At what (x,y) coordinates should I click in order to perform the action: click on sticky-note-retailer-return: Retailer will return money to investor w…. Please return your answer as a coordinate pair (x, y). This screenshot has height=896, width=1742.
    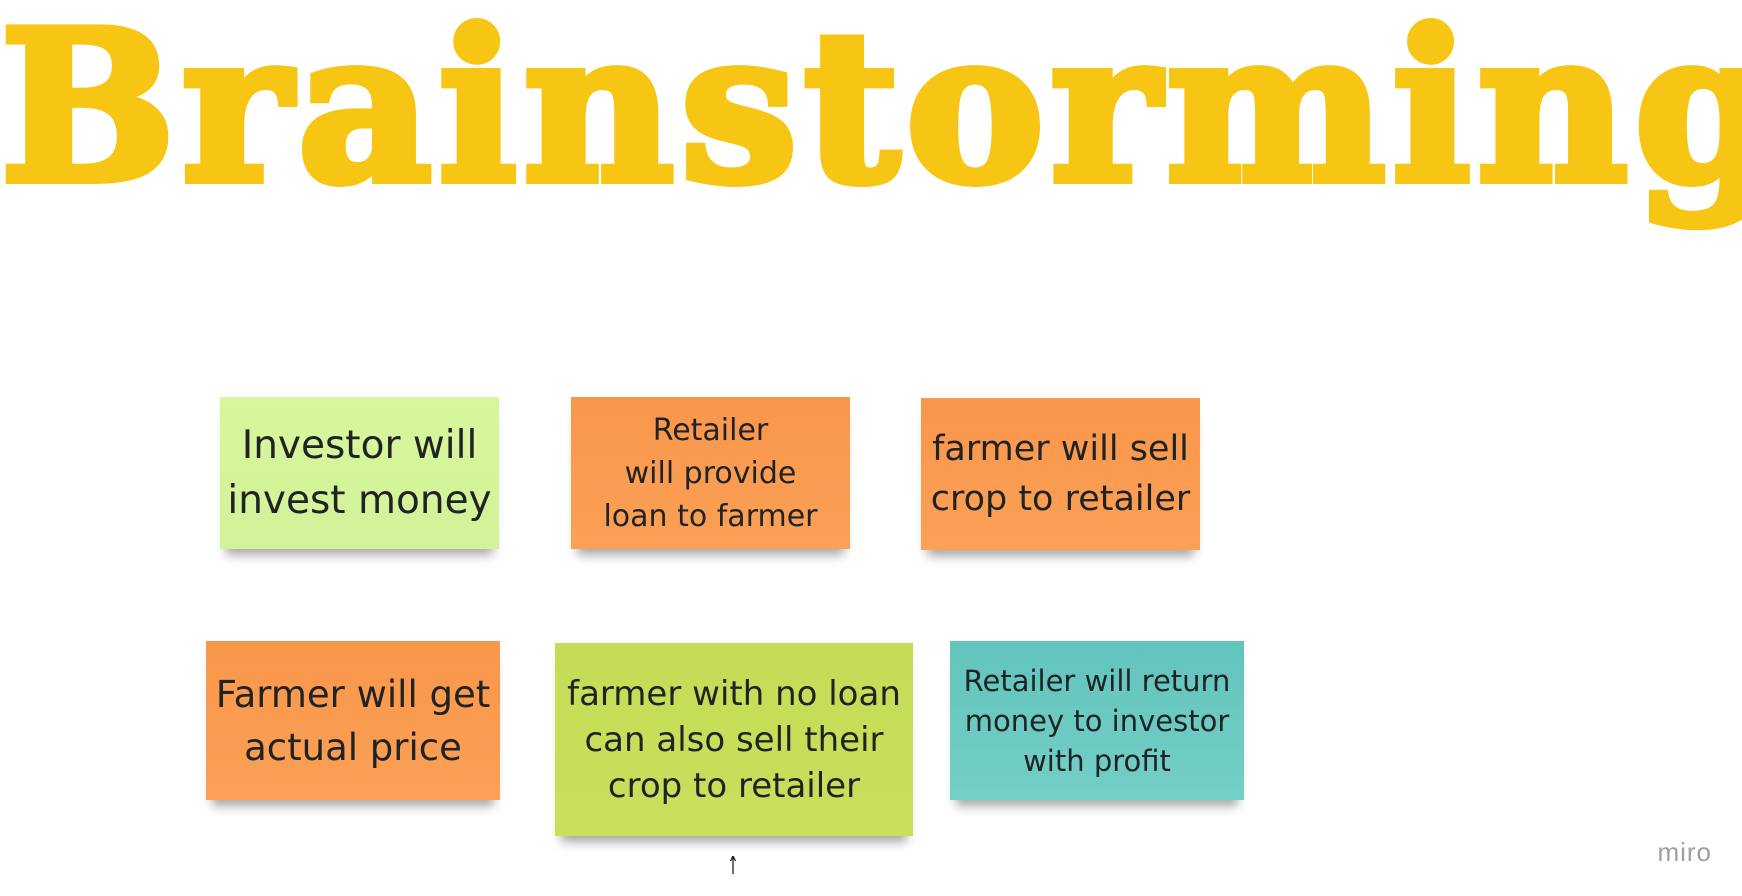
    Looking at the image, I should click on (1097, 720).